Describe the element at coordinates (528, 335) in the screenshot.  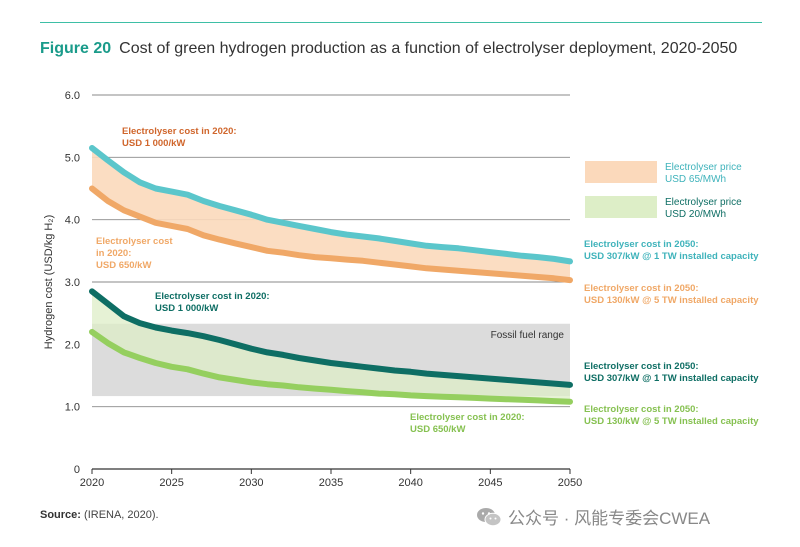
I see `fossil-fuel-label: Fossil fuel range` at that location.